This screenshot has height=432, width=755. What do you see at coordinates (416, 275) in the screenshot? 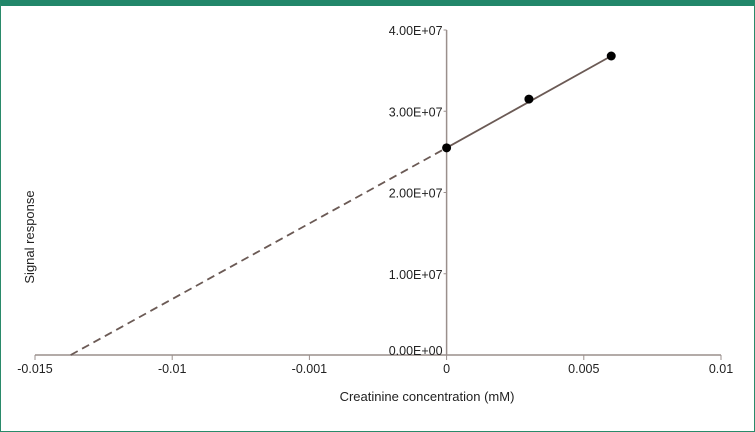
I see `y-tick-label: 1.00E+07` at bounding box center [416, 275].